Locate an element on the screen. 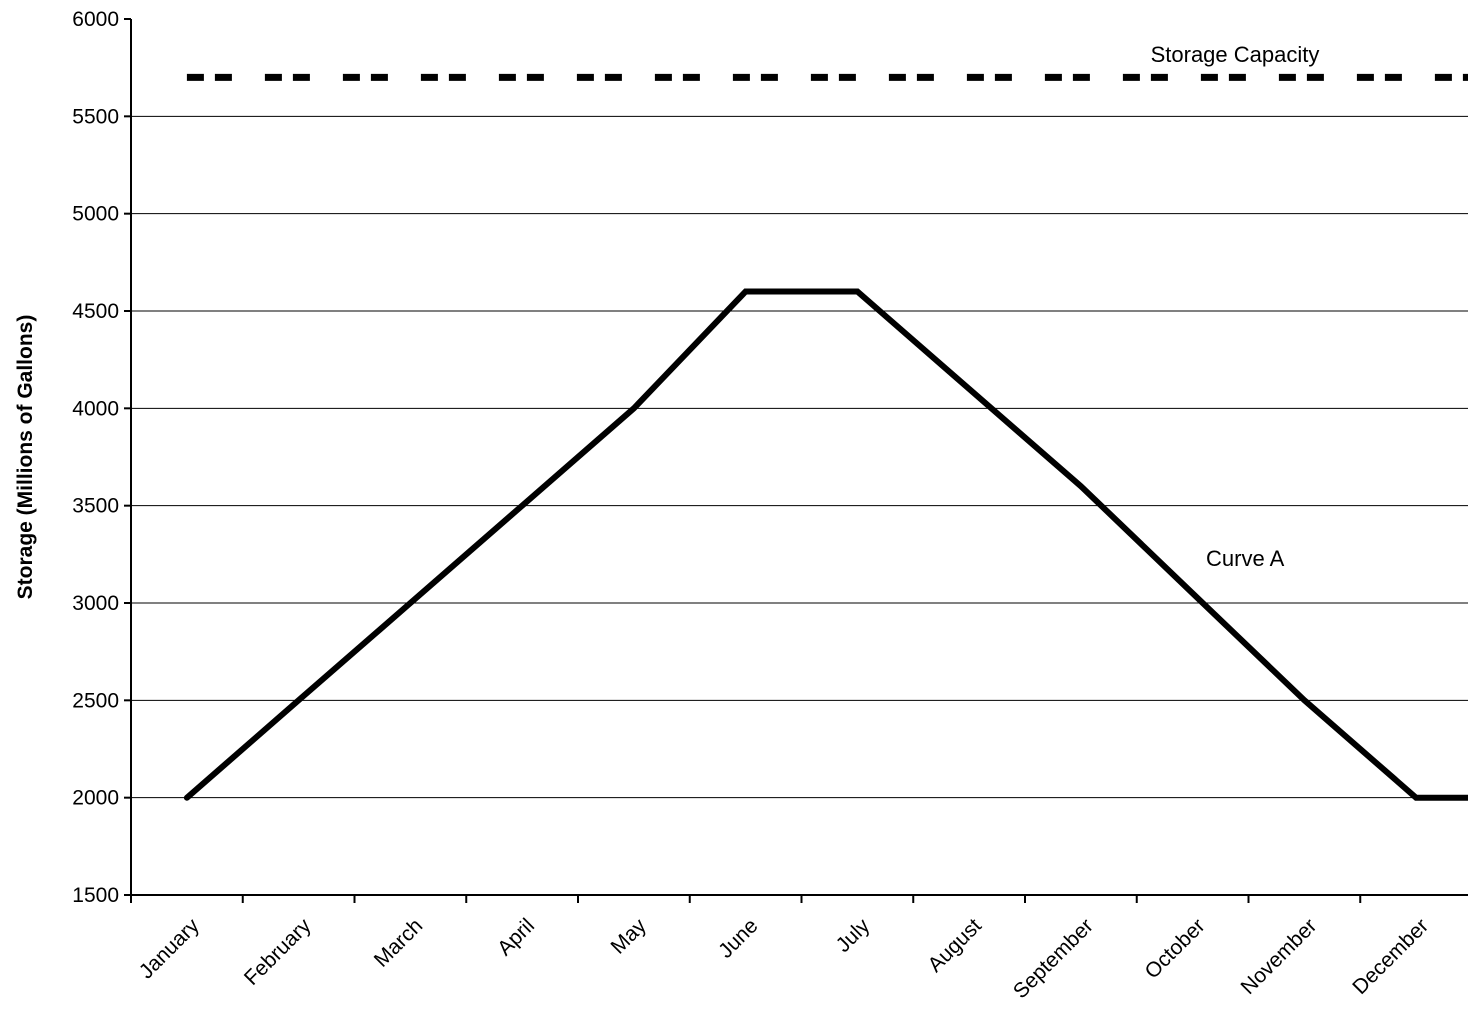 The width and height of the screenshot is (1468, 1027). x-tick-label: December is located at coordinates (1390, 956).